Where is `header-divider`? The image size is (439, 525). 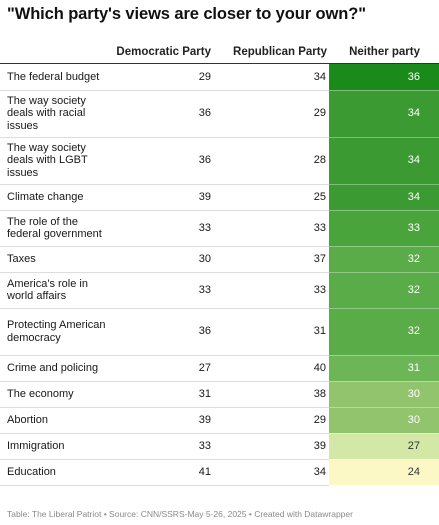 header-divider is located at coordinates (219, 63).